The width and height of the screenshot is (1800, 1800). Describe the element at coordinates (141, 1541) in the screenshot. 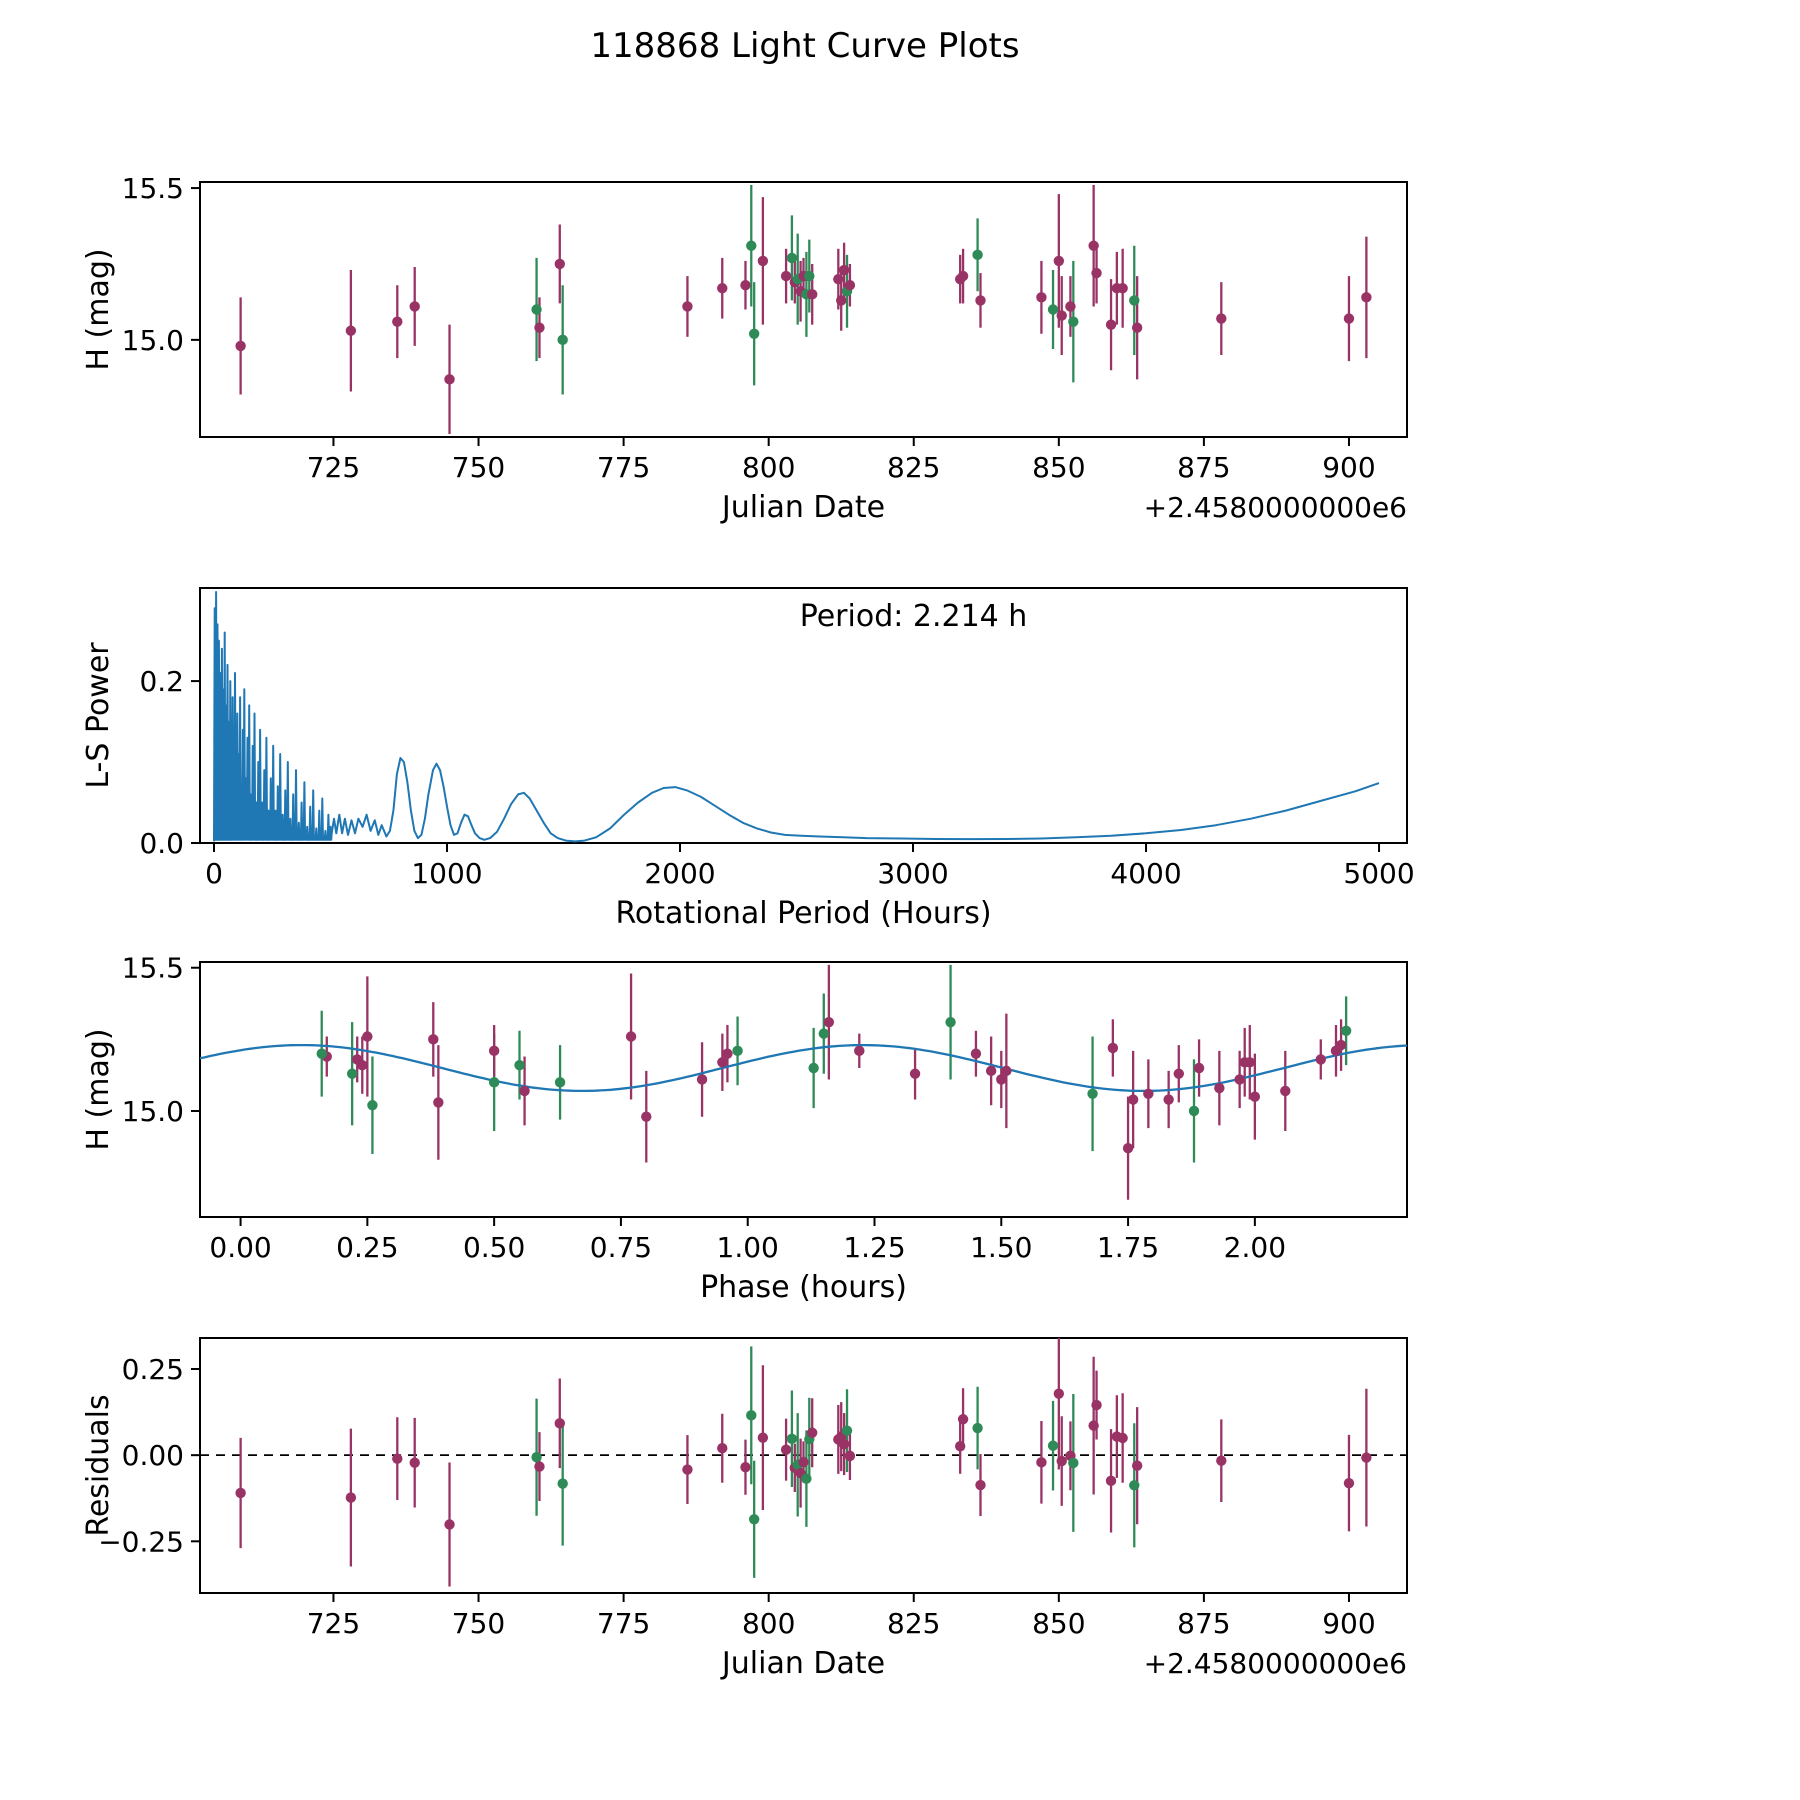

I see `y-tick-label: −0.25` at that location.